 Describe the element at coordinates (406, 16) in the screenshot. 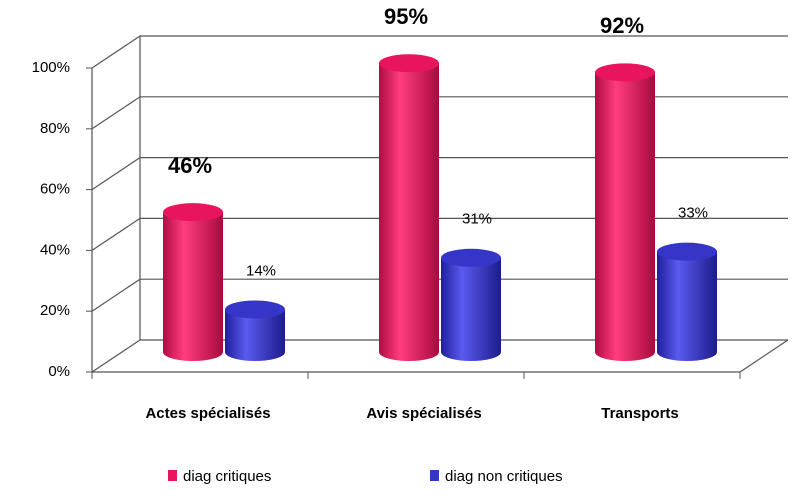

I see `value-label: 95%` at that location.